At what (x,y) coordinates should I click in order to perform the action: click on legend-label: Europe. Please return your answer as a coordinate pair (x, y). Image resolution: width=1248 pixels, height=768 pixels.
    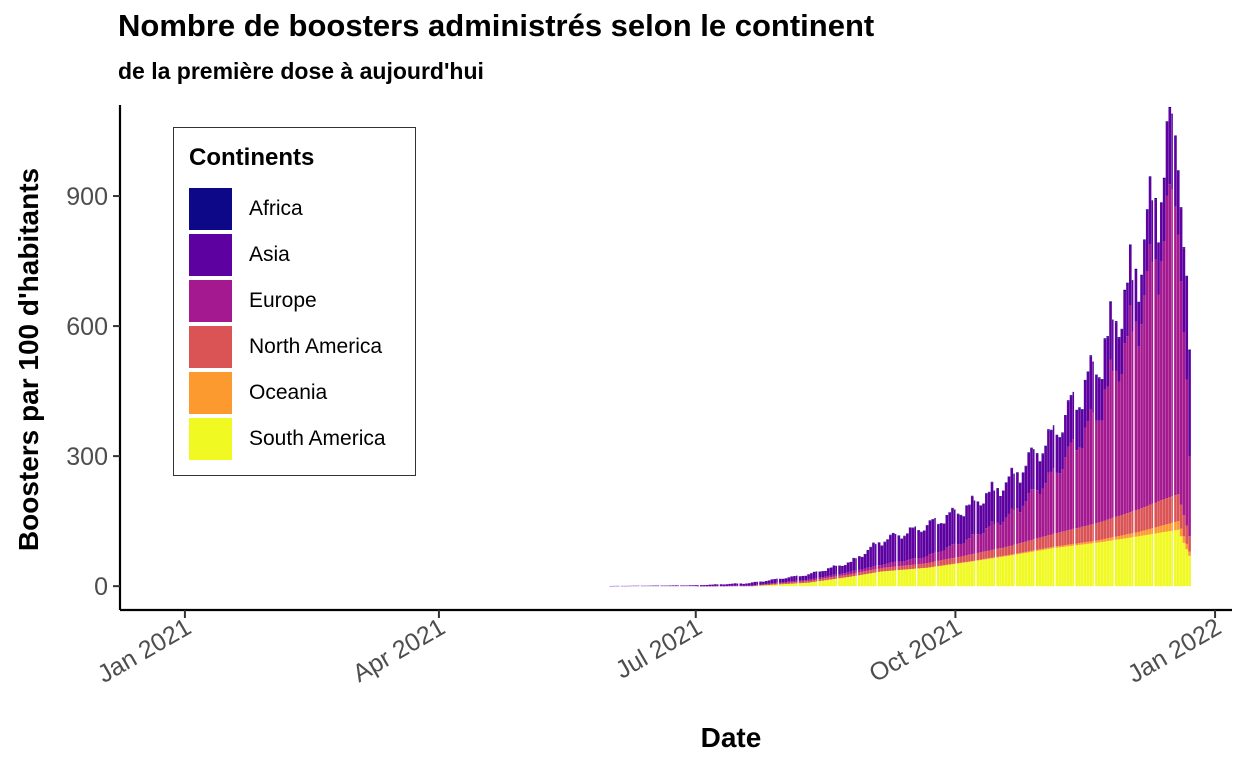
    Looking at the image, I should click on (283, 300).